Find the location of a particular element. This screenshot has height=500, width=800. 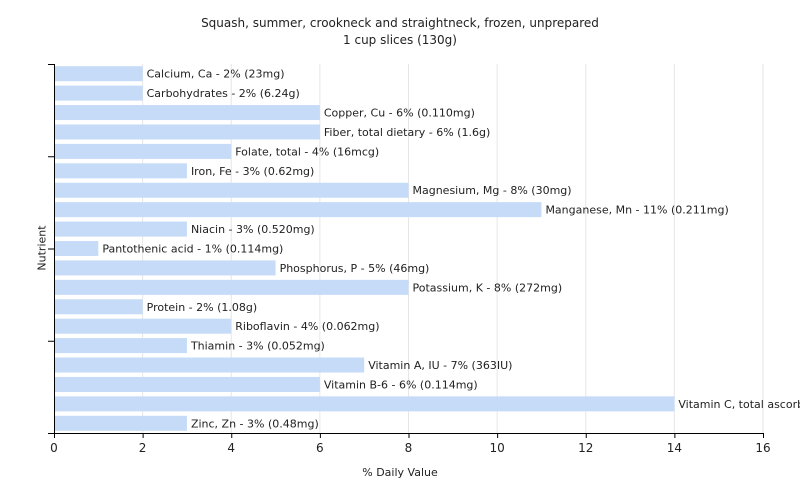

bar-label: Fiber, total dietary - 6% (1.6g) is located at coordinates (407, 132).